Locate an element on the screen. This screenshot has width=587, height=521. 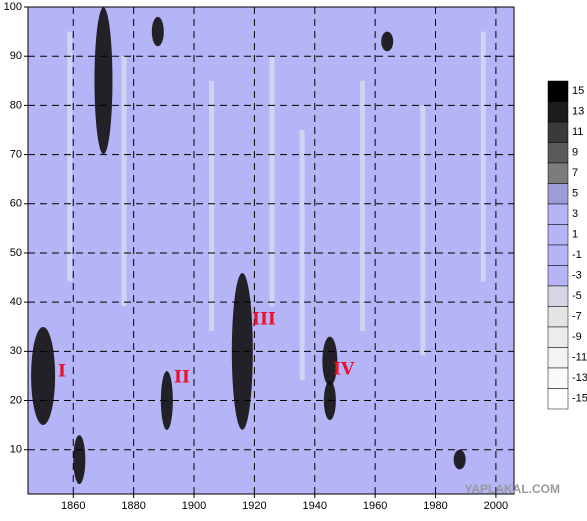
colorbar-label: 3 is located at coordinates (575, 214).